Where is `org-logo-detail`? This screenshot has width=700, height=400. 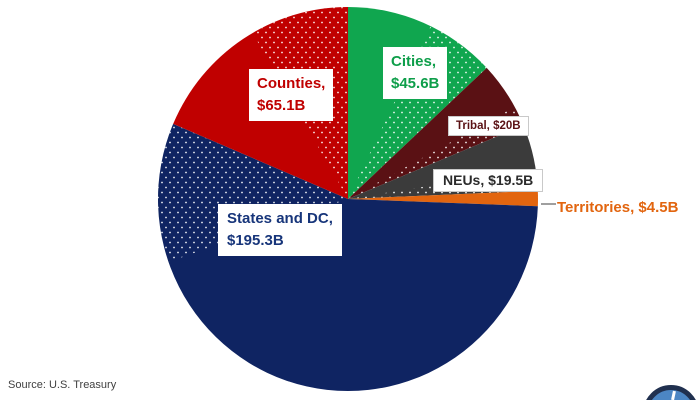 org-logo-detail is located at coordinates (673, 395).